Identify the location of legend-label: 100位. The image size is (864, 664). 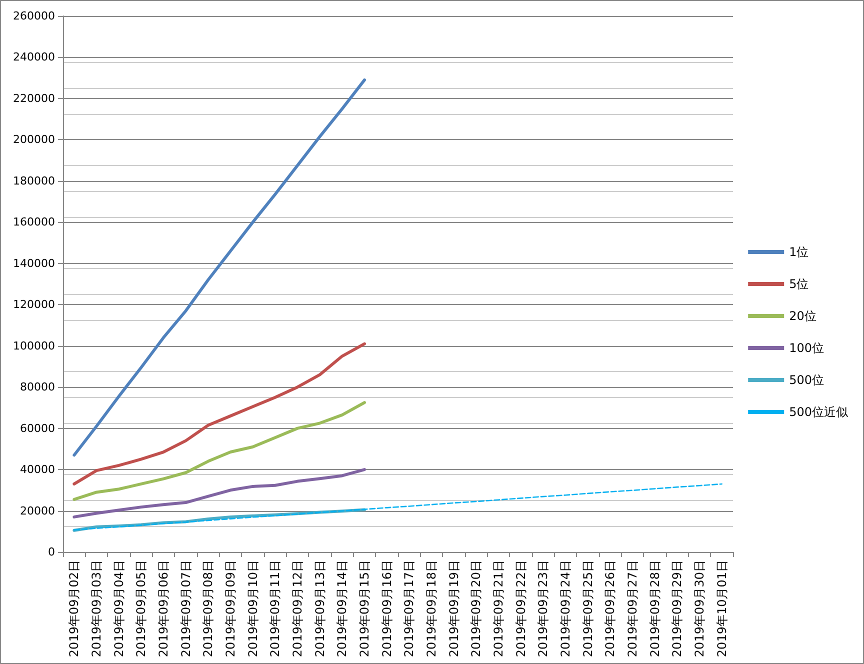
(806, 348).